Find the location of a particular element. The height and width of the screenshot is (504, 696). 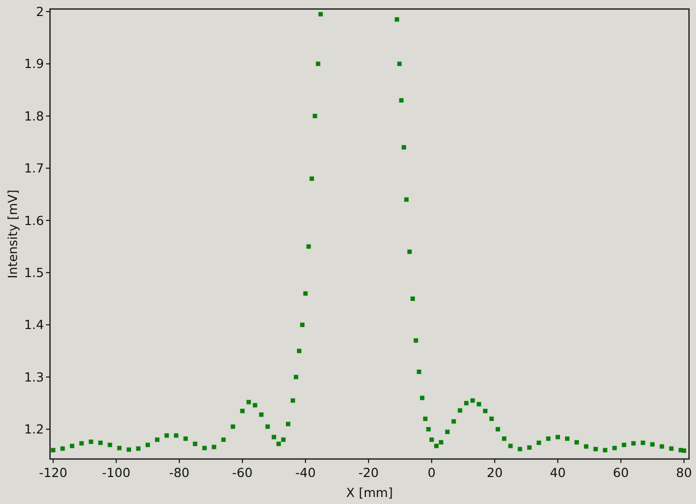

y-tick-label: 1.8 is located at coordinates (34, 116).